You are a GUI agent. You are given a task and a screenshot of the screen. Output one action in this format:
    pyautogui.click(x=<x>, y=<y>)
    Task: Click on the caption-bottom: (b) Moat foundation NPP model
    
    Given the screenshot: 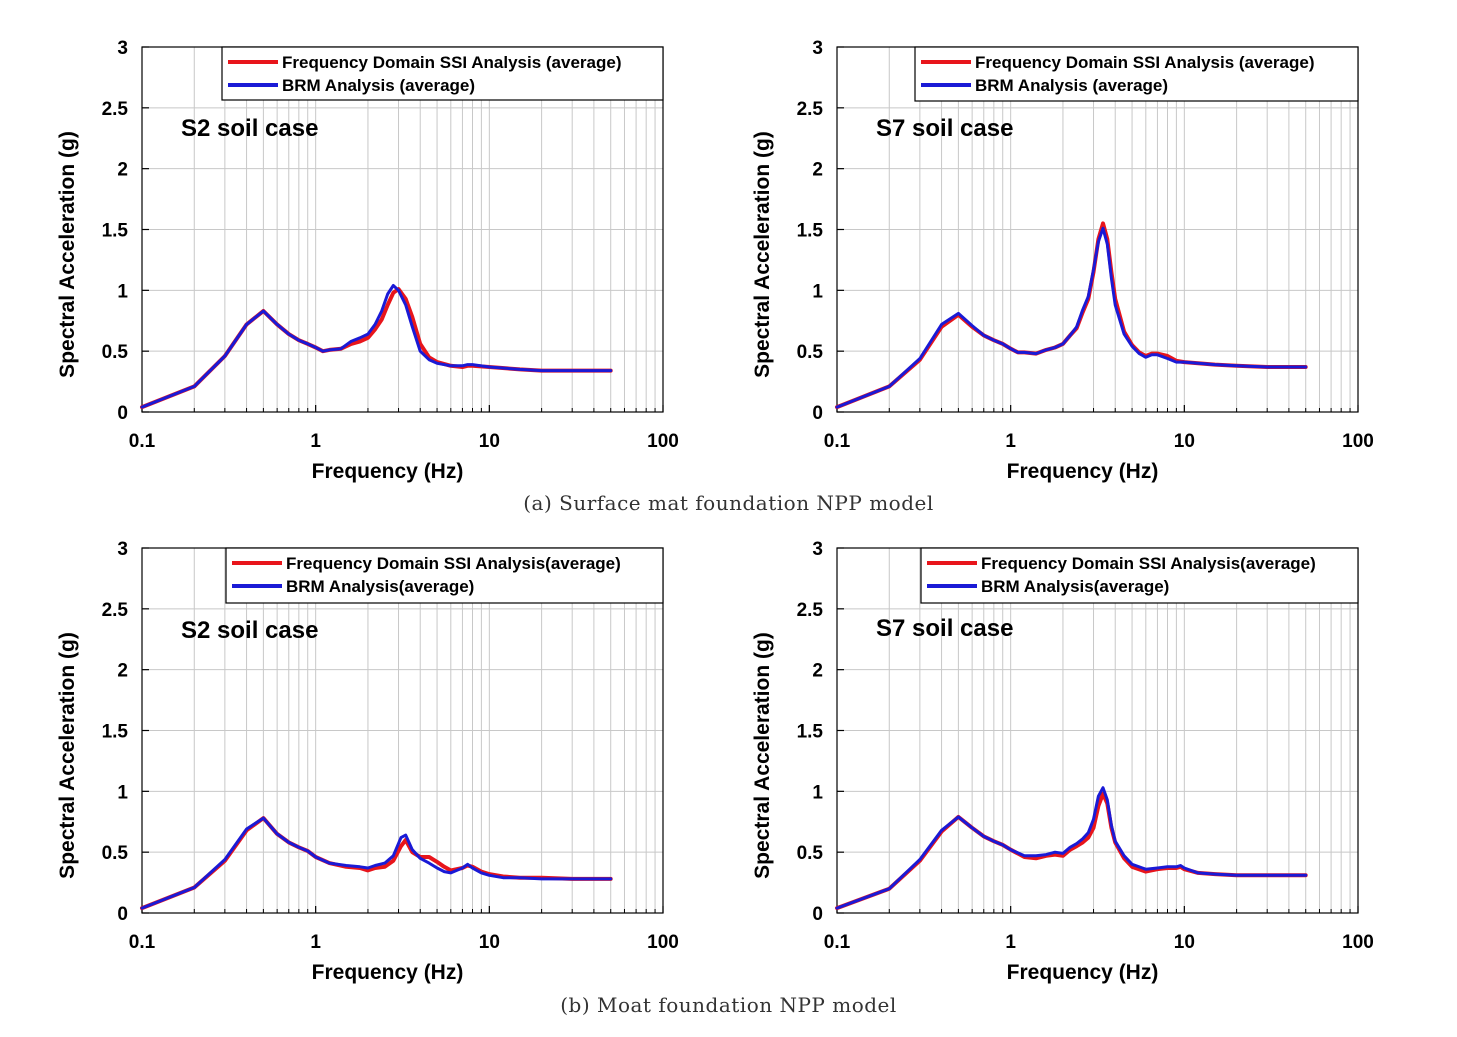 What is the action you would take?
    pyautogui.click(x=728, y=1005)
    